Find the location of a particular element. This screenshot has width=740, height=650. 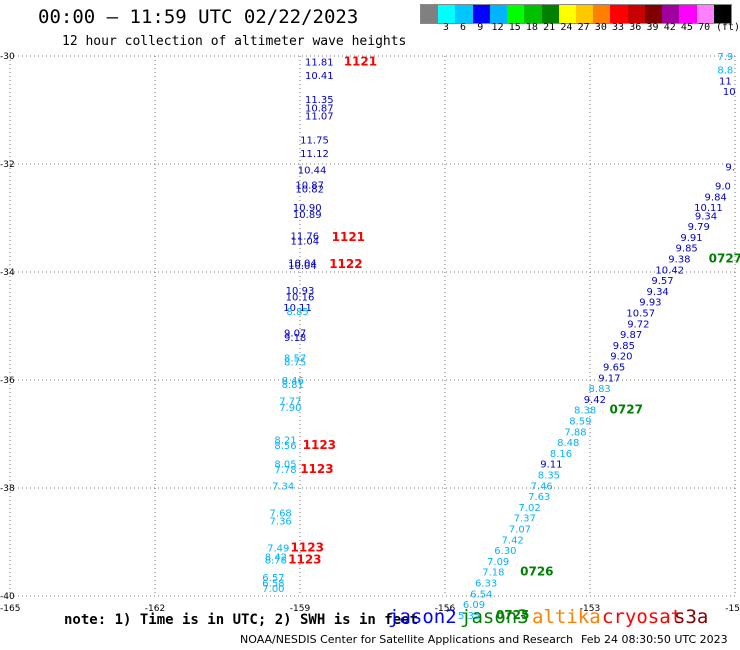

wave-height-value: 5.35 is located at coordinates (469, 616).